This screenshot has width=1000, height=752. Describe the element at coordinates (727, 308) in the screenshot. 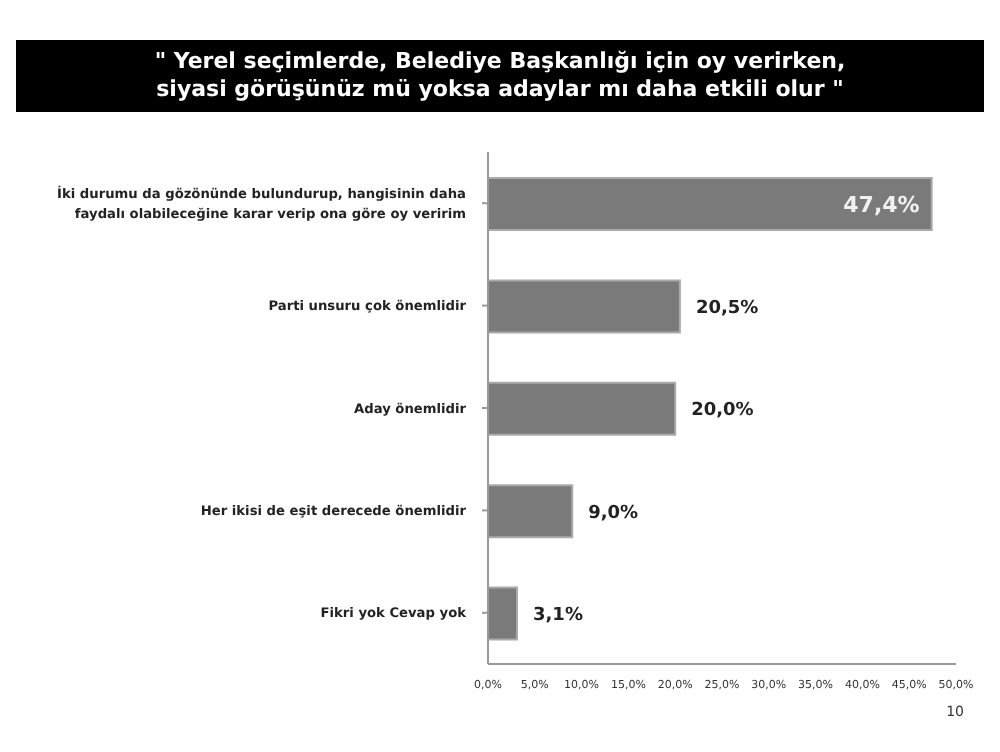

I see `data-label: 20,5%` at that location.